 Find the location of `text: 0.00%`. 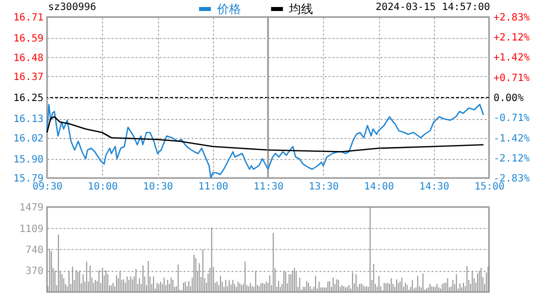

text: 0.00% is located at coordinates (509, 98).